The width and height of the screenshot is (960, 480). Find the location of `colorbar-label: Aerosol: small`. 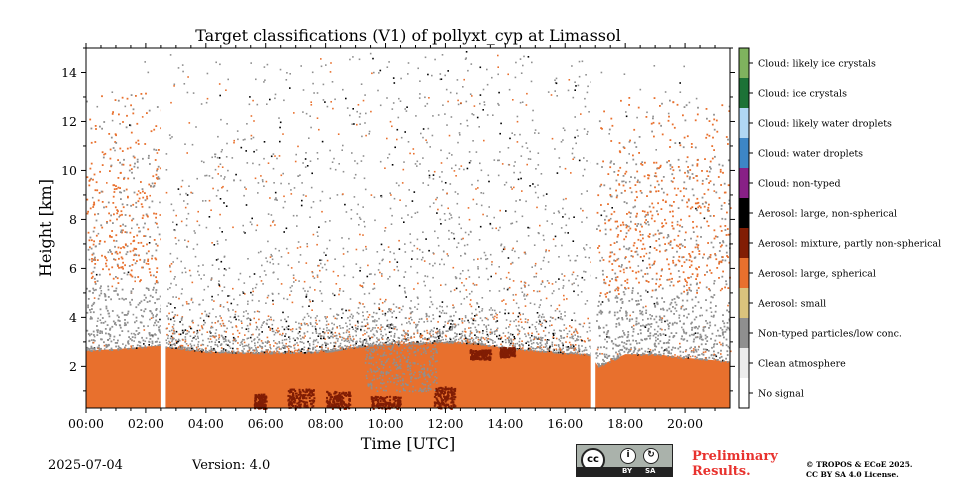

colorbar-label: Aerosol: small is located at coordinates (791, 304).